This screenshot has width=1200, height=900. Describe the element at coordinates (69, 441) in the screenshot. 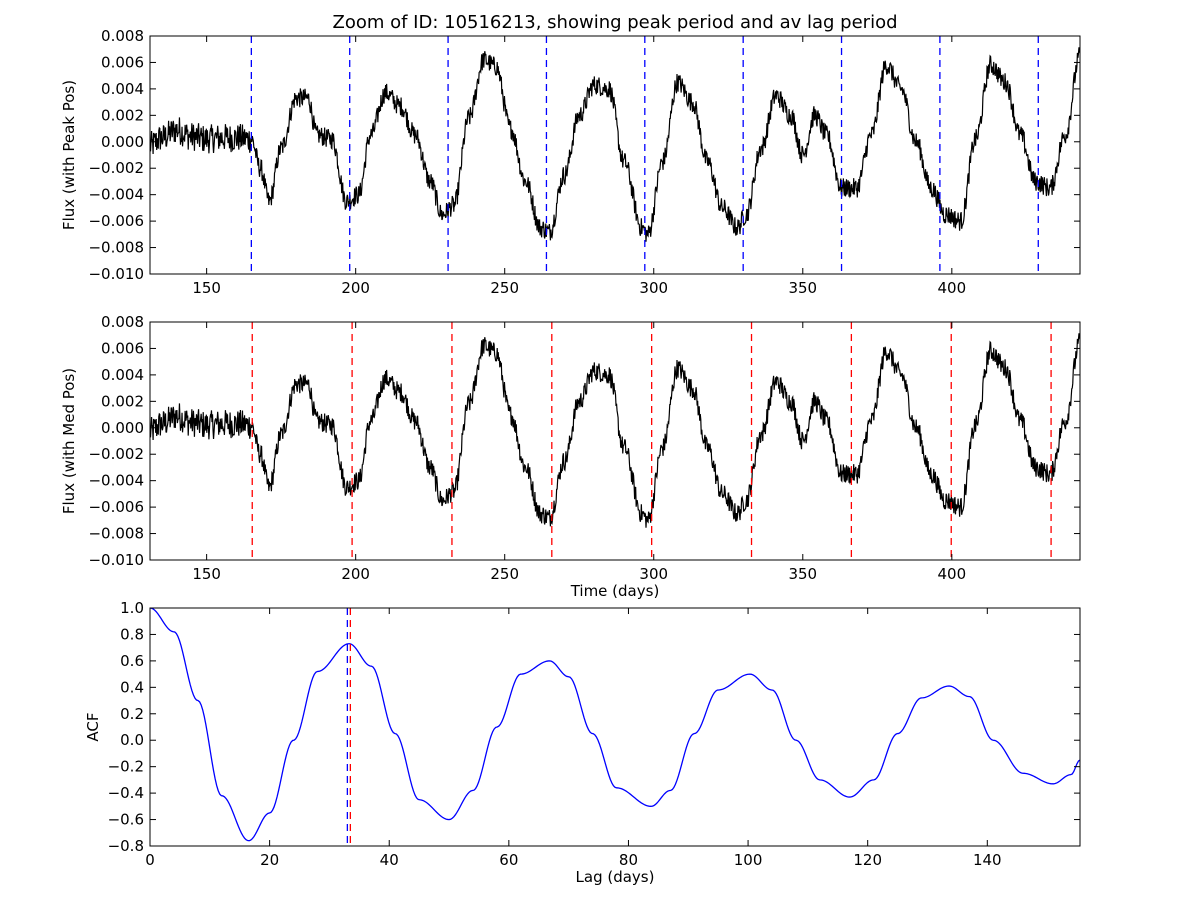

I see `y-axis-label: Flux (with Med Pos)` at that location.